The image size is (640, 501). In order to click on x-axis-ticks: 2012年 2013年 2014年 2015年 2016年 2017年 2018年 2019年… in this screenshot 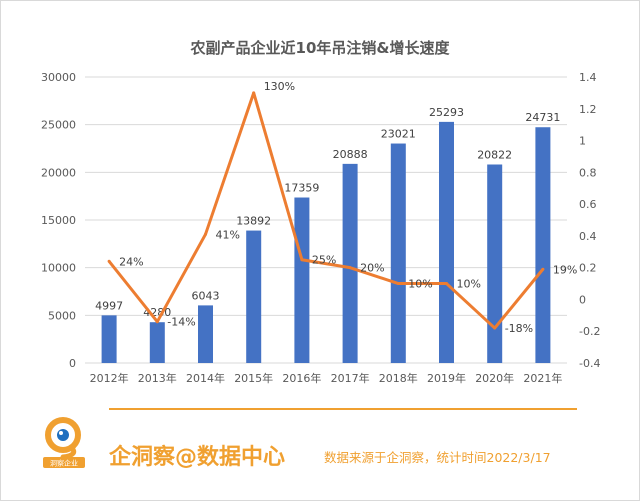, I will do `click(326, 378)`.